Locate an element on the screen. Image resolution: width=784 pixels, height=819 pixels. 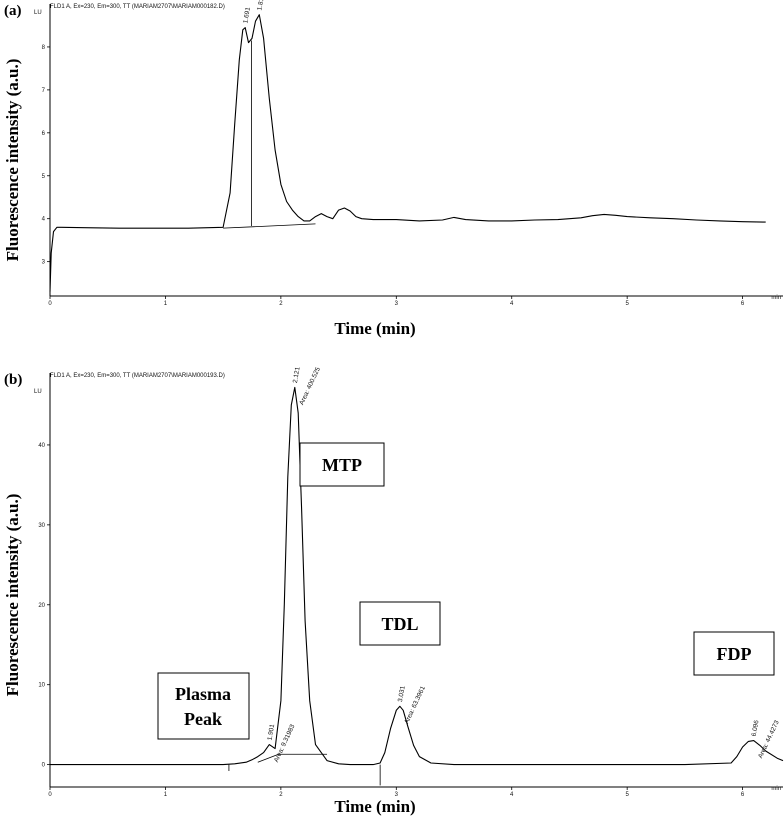
panel-a-unit-label: LU is located at coordinates (38, 13).